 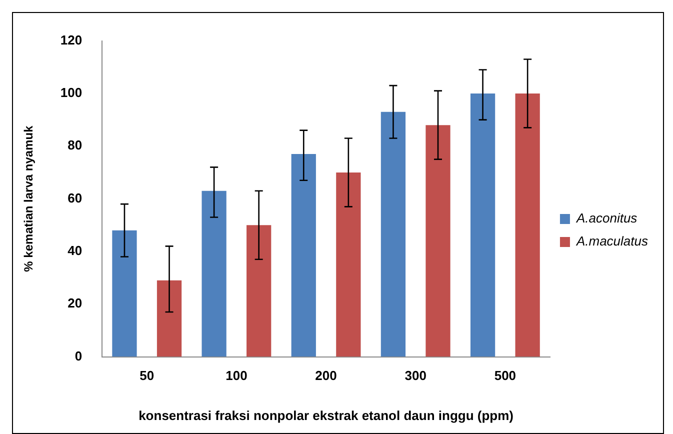 What do you see at coordinates (75, 198) in the screenshot?
I see `y-tick-label: 60` at bounding box center [75, 198].